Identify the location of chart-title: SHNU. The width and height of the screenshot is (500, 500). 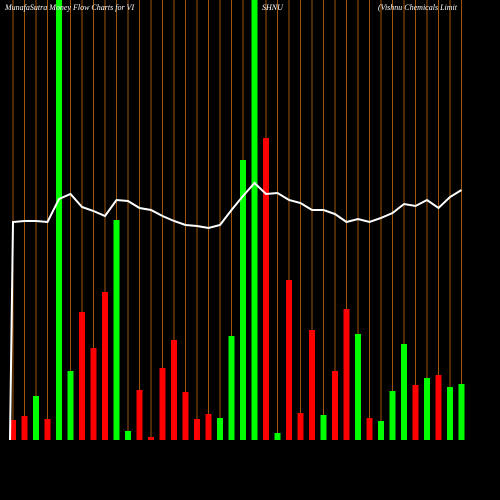
(273, 7).